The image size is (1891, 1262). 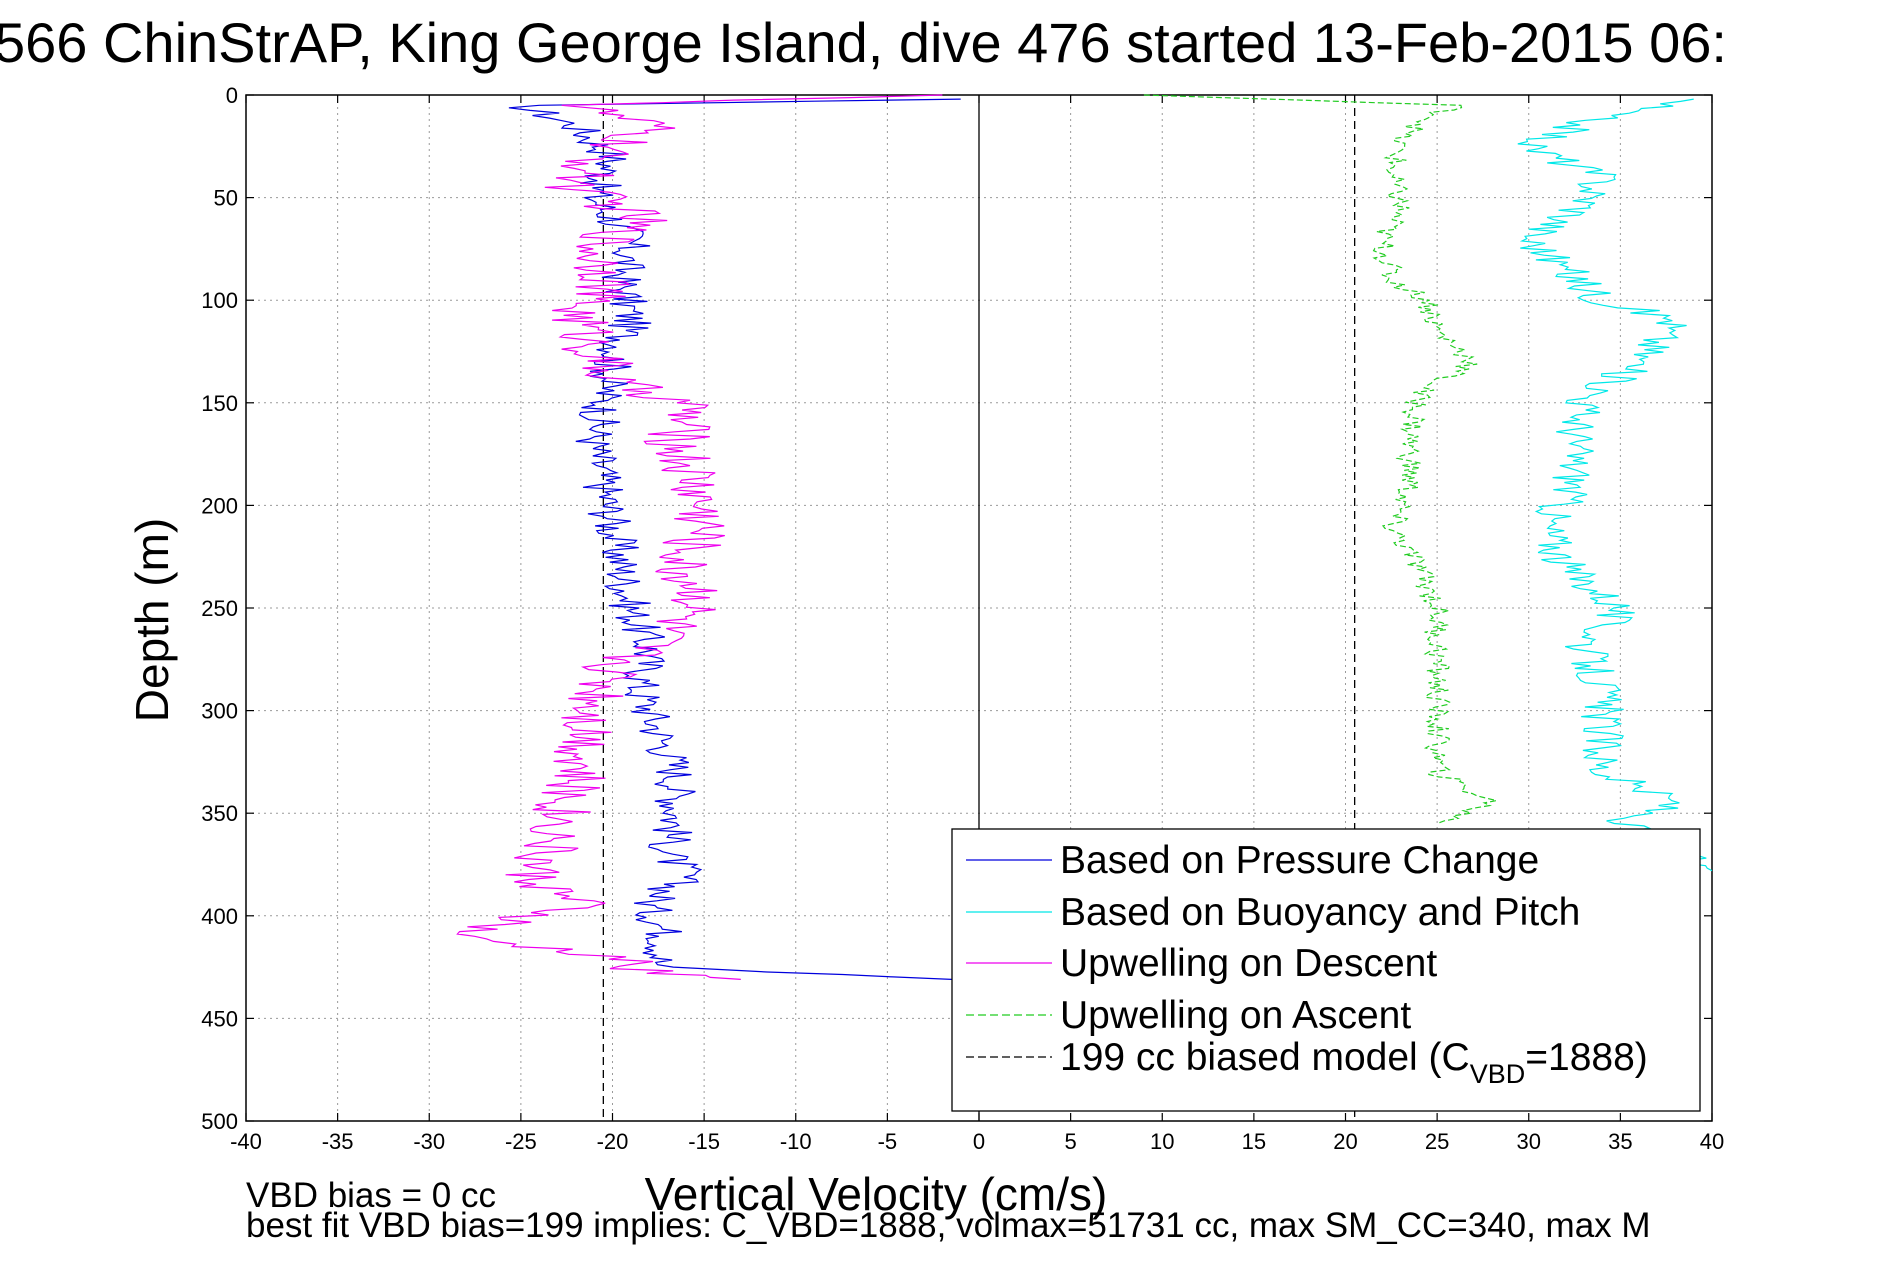 What do you see at coordinates (219, 300) in the screenshot?
I see `y-tick-label: 100` at bounding box center [219, 300].